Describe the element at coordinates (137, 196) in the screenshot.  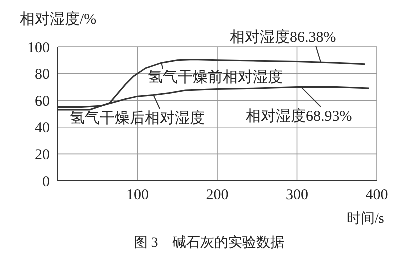
I see `x-tick-label: 100` at that location.